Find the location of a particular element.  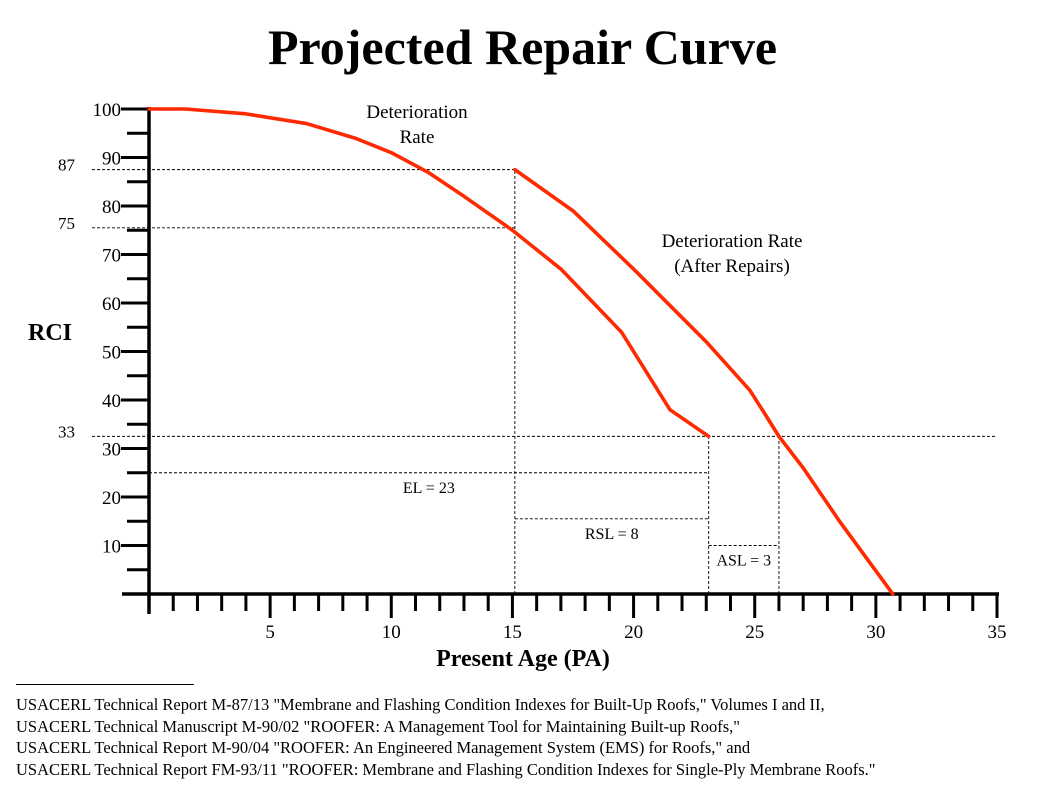

series-label: Rate is located at coordinates (417, 137).